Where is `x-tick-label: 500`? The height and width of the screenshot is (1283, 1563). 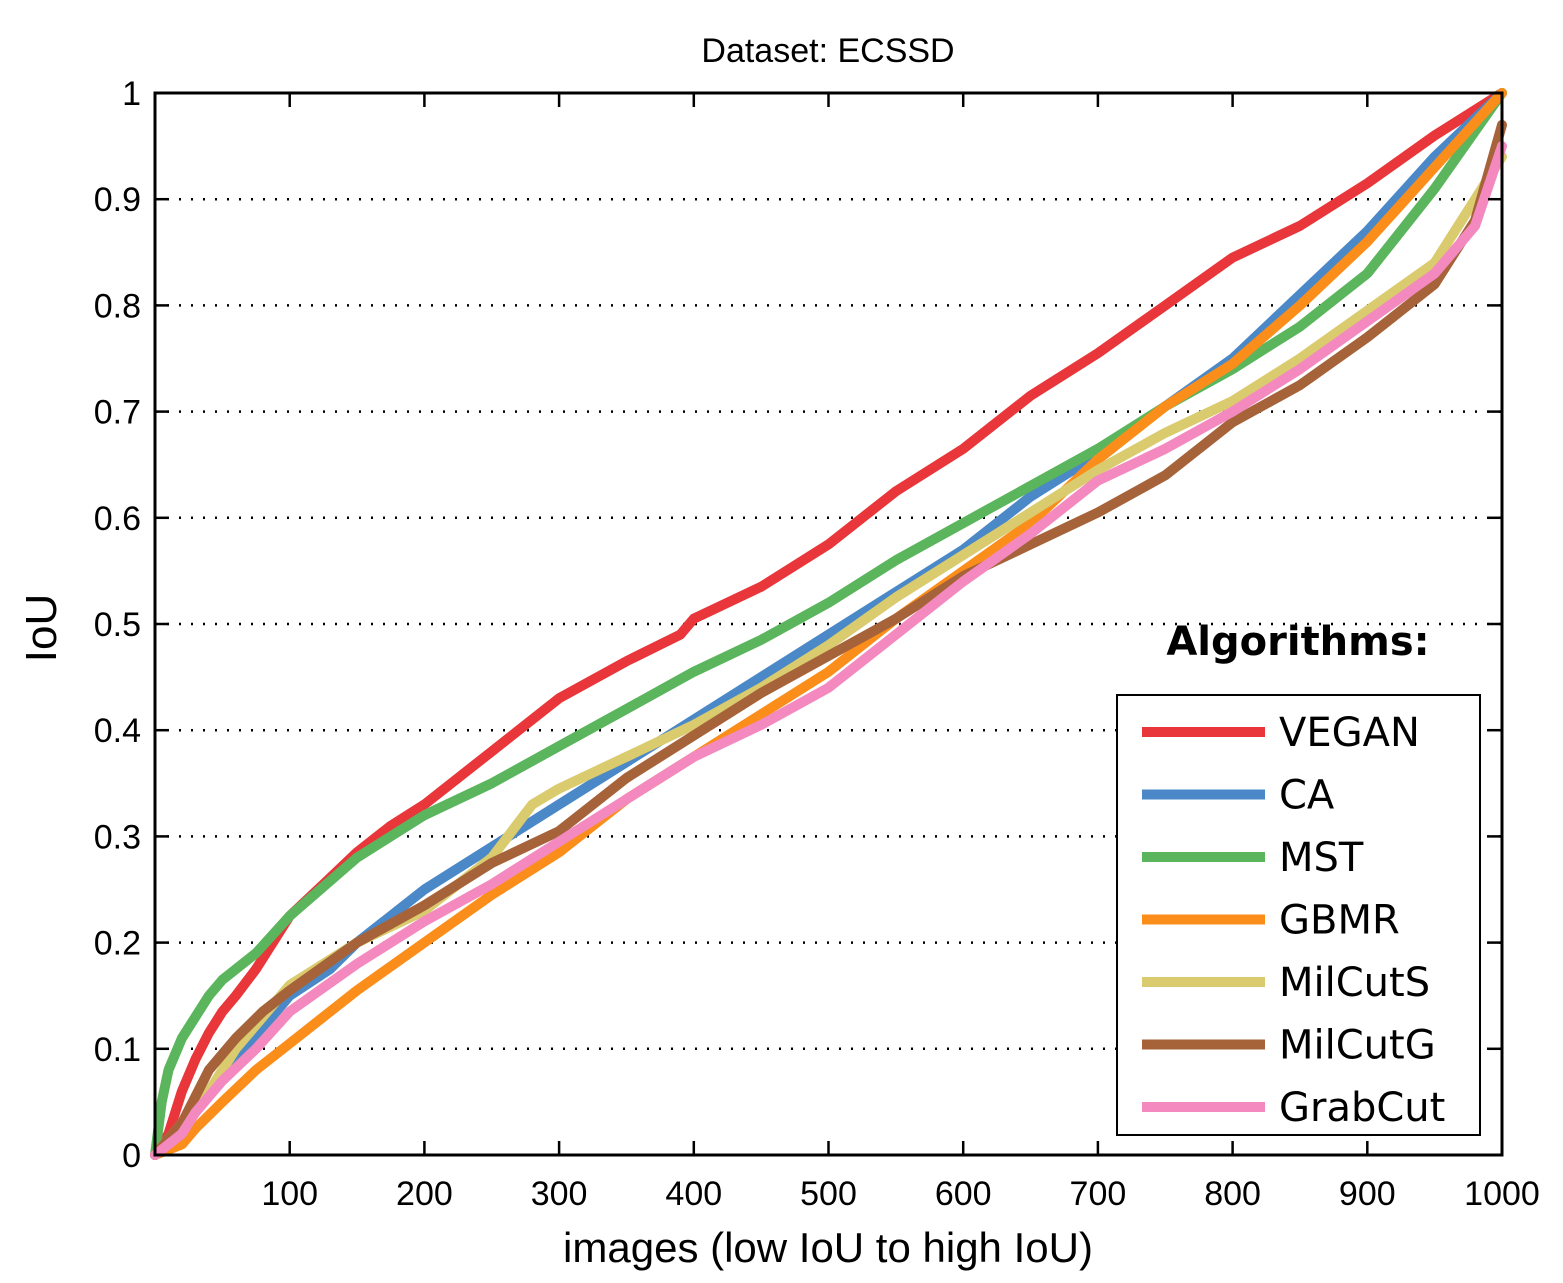 x-tick-label: 500 is located at coordinates (828, 1194).